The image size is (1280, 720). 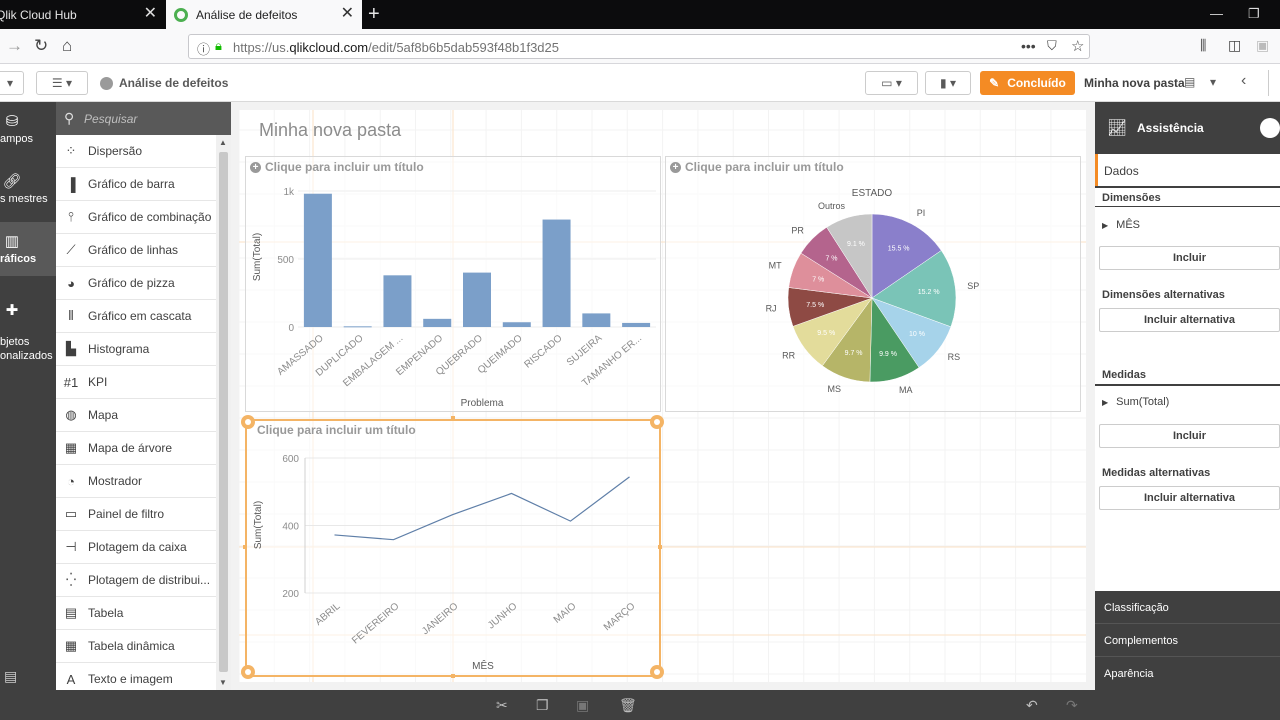 What do you see at coordinates (1189, 436) in the screenshot?
I see `add-measure-button: Incluir` at bounding box center [1189, 436].